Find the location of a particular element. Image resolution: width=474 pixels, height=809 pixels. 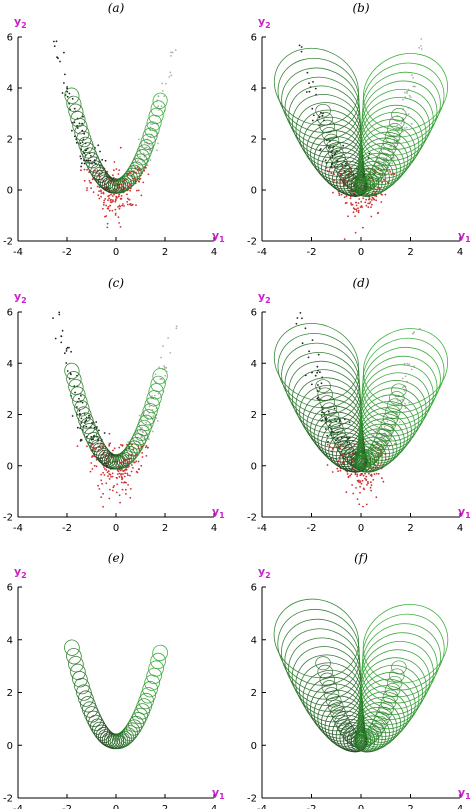

x-tick-label: 2 is located at coordinates (165, 806).